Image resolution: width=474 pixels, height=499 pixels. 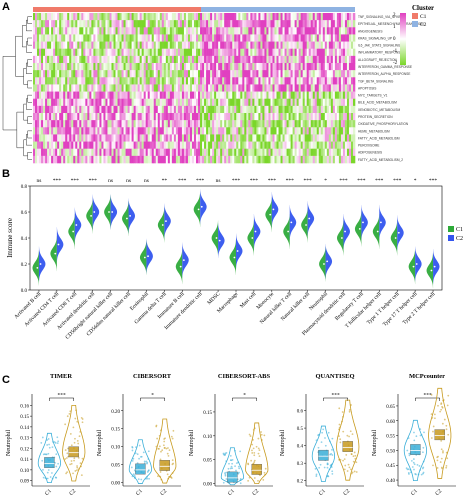 What do you see at coordinates (403, 39) in the screenshot?
I see `scale-bar` at bounding box center [403, 39].